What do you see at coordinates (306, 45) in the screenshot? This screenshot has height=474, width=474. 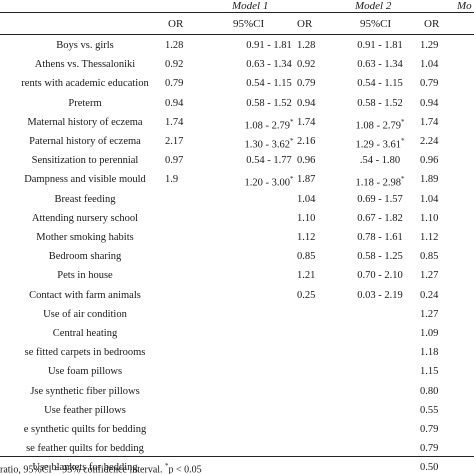 I see `model-2-or: 1.28` at bounding box center [306, 45].